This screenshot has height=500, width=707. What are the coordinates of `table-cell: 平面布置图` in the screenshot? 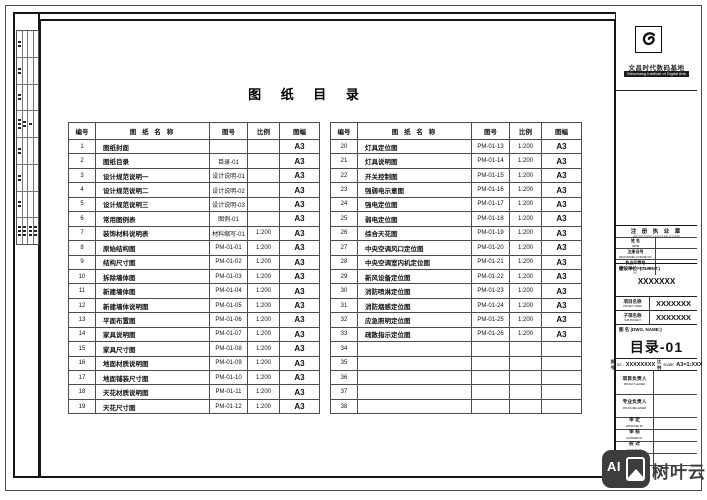 It's located at (152, 320).